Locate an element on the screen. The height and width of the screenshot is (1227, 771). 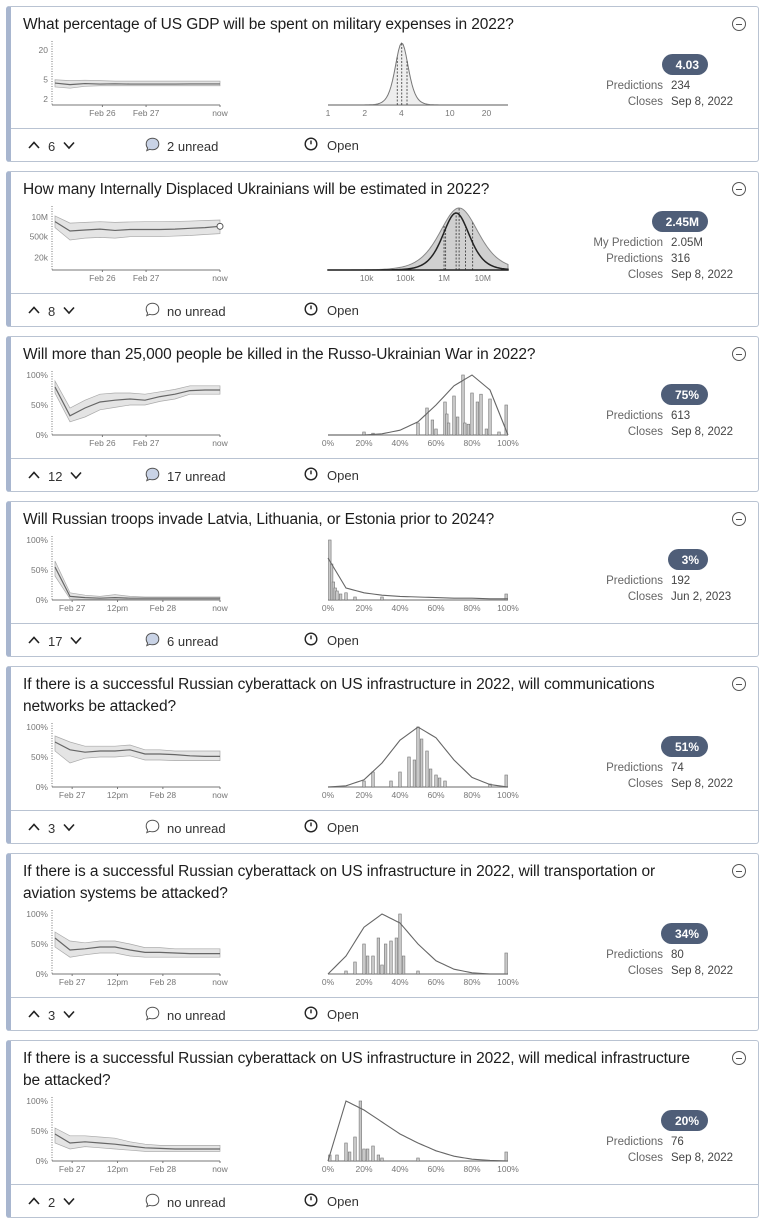
x-tick-label: 1M is located at coordinates (444, 278).